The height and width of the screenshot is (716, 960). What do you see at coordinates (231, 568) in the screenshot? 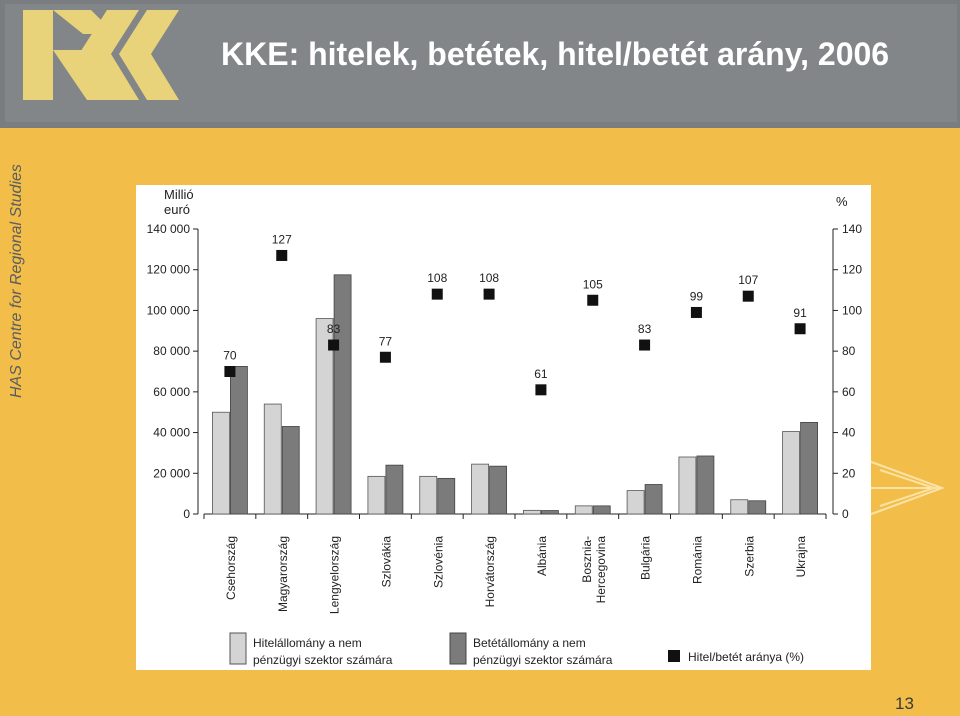
I see `category-label-text: Csehország` at bounding box center [231, 568].